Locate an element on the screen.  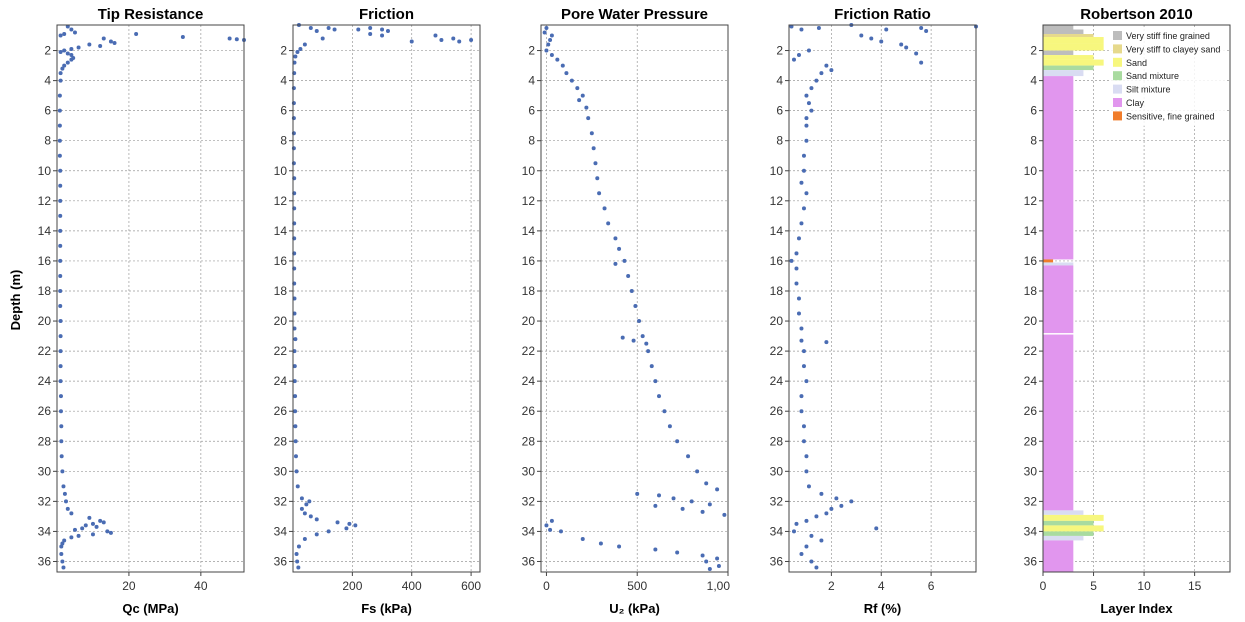
x-axis-label: Qc (MPa) is located at coordinates (150, 608).